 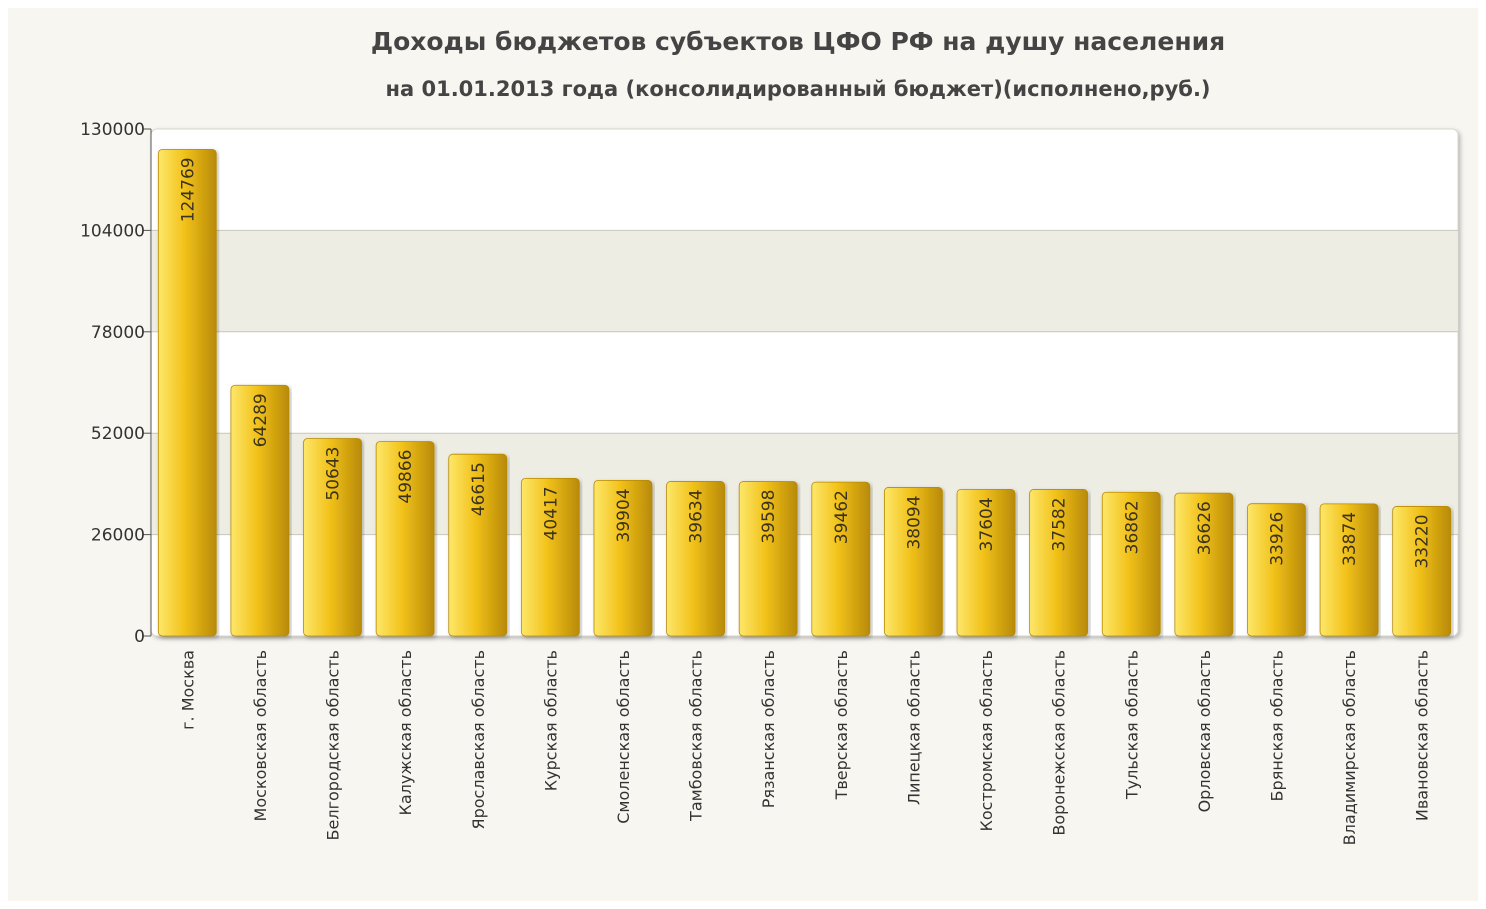 What do you see at coordinates (187, 690) in the screenshot?
I see `x-tick-label: г. Москва` at bounding box center [187, 690].